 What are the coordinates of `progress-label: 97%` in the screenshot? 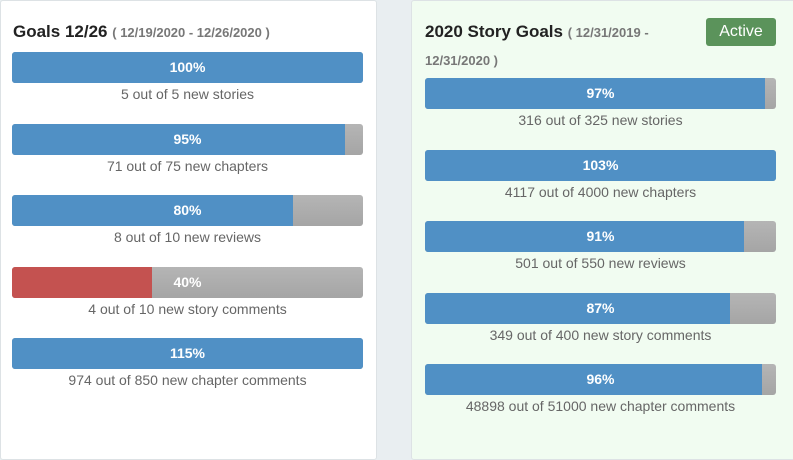 It's located at (600, 93).